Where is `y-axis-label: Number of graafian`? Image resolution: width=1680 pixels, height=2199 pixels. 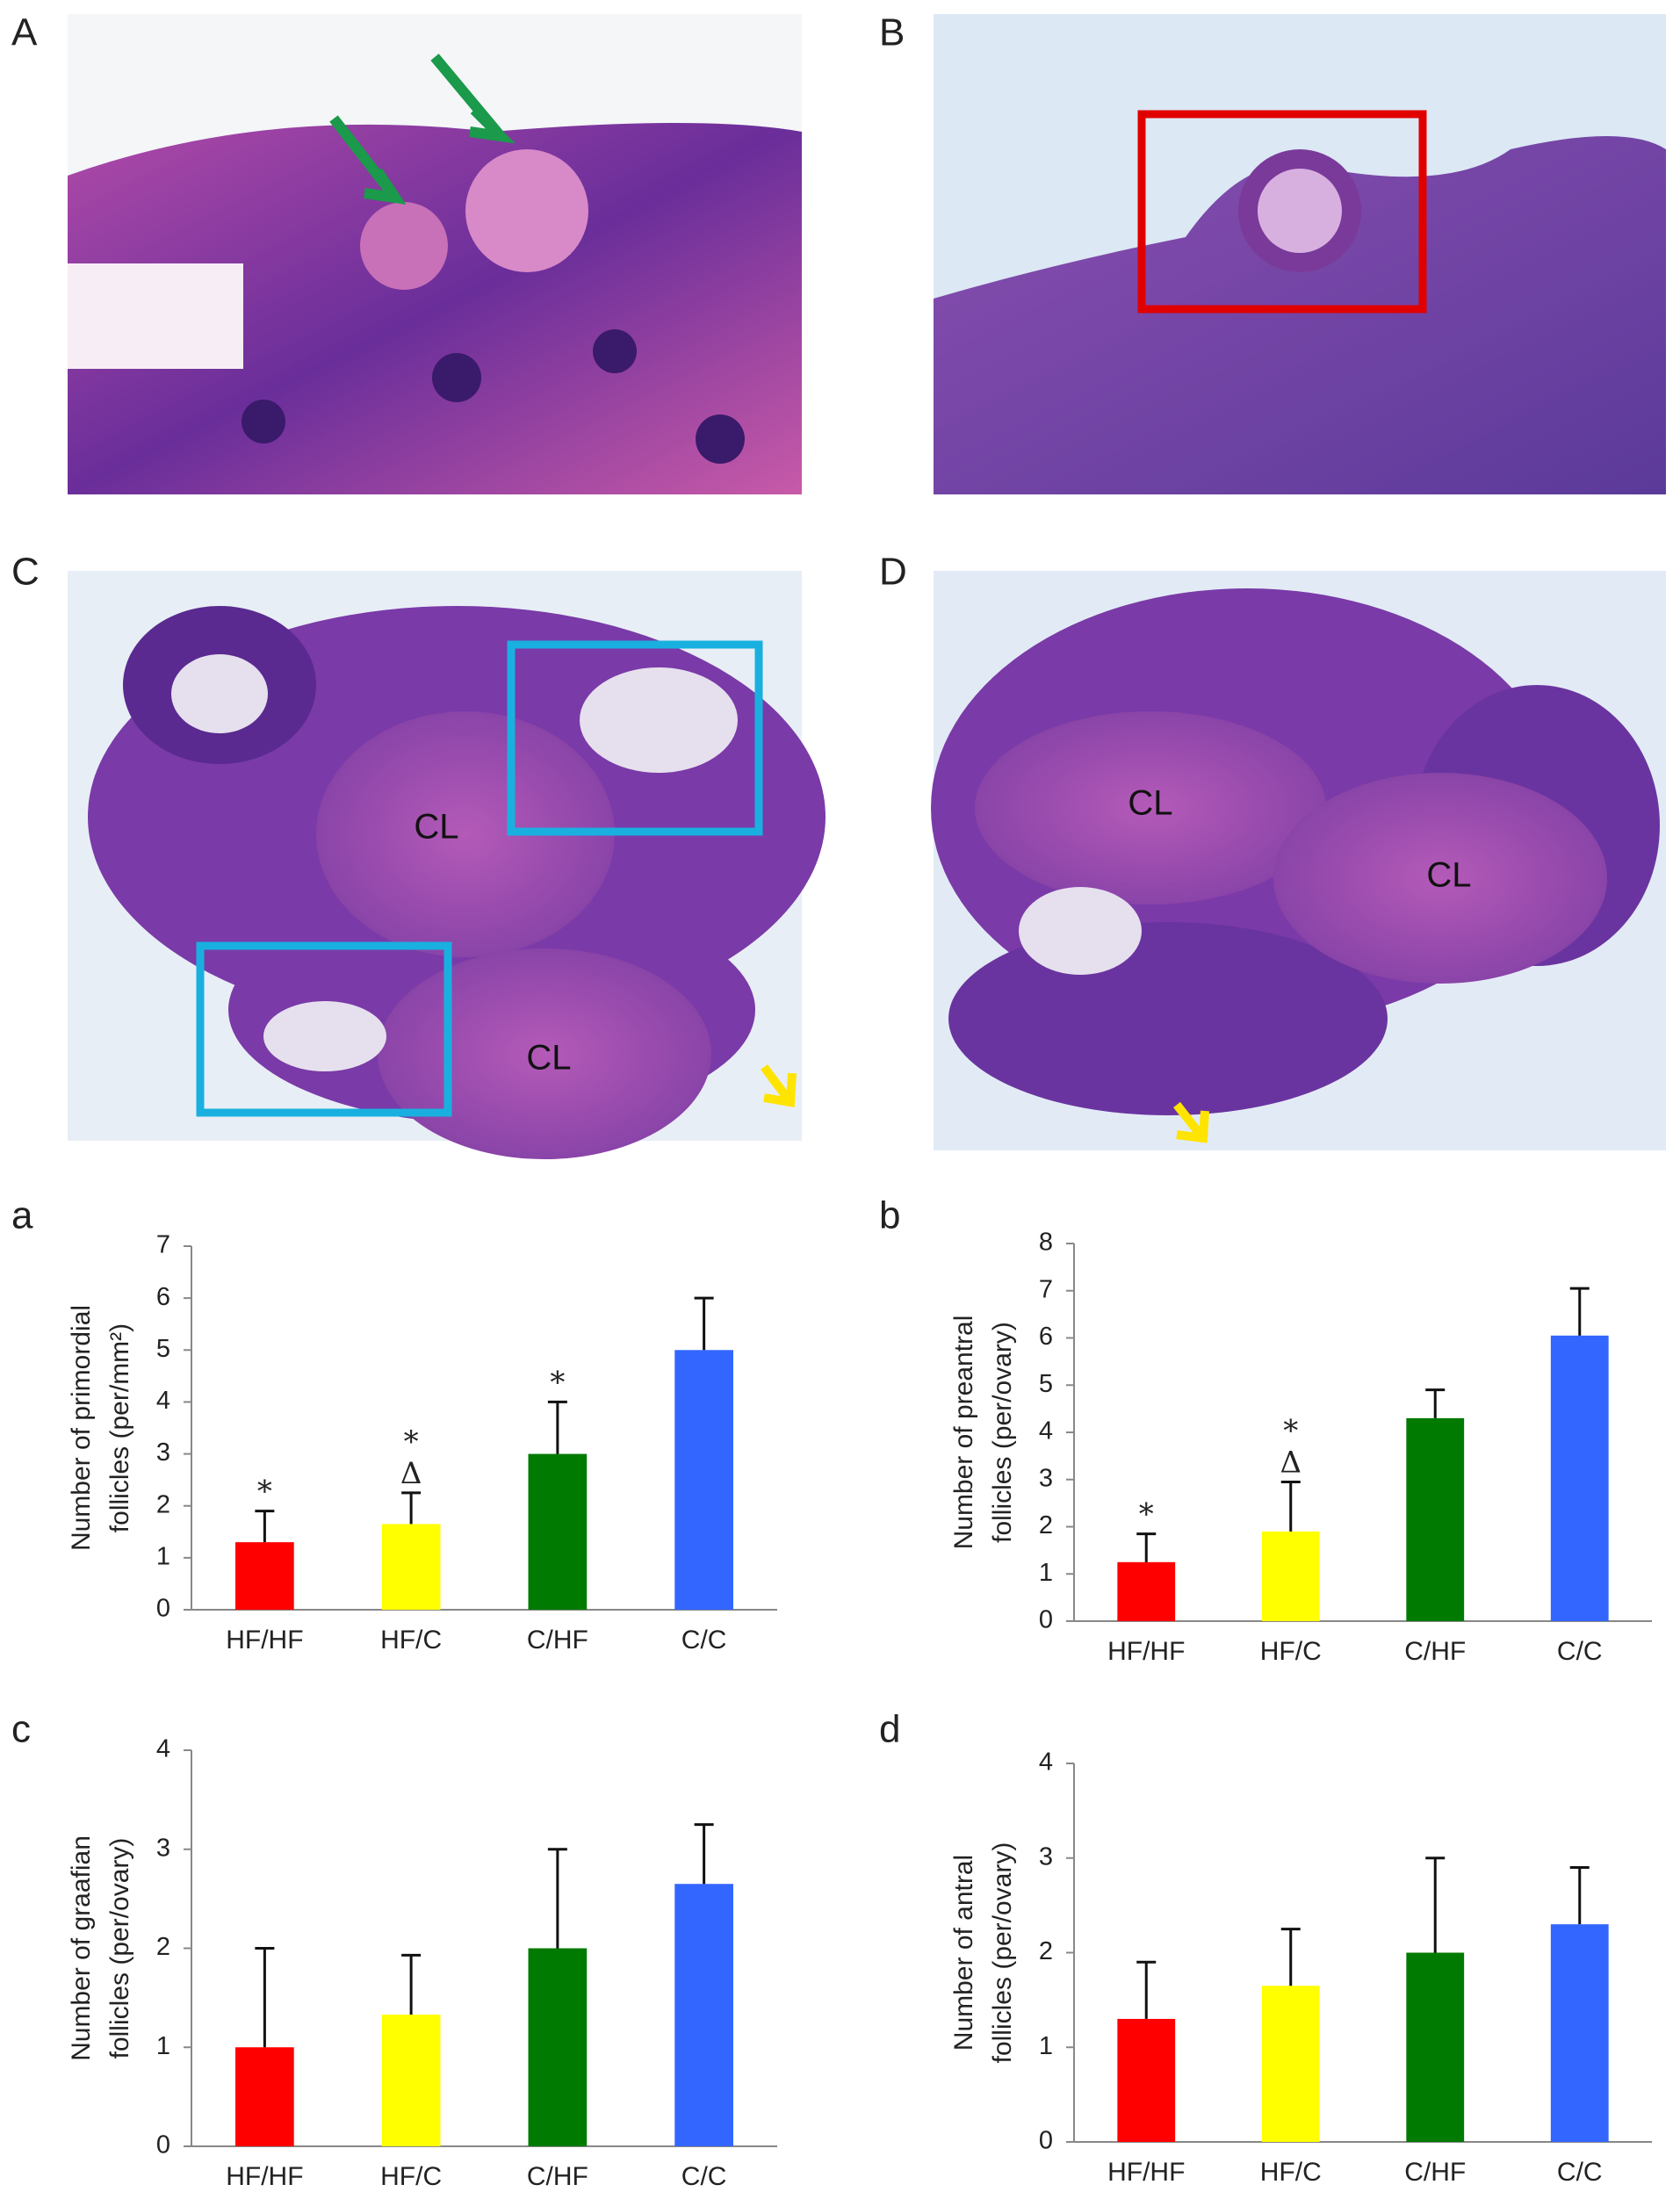
y-axis-label: Number of graafian is located at coordinates (81, 1948).